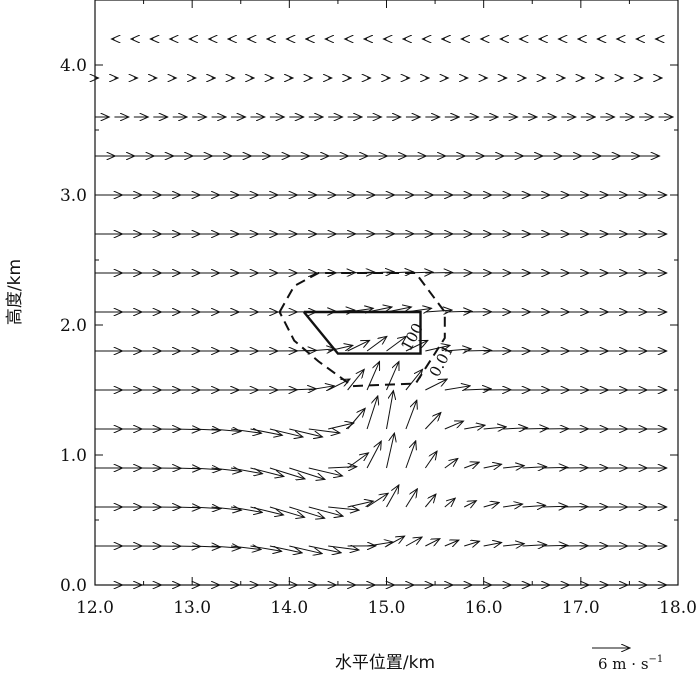 The height and width of the screenshot is (674, 700). What do you see at coordinates (678, 608) in the screenshot?
I see `x-tick-label: 18.0` at bounding box center [678, 608].